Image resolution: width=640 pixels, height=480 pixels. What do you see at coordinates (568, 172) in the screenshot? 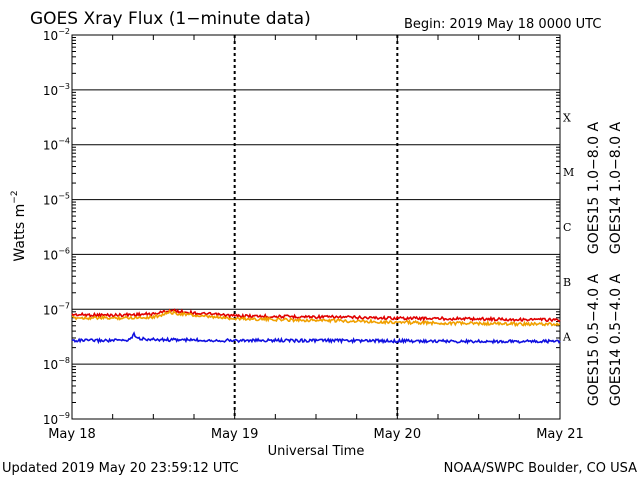
I see `flare-class-label: M` at bounding box center [568, 172].